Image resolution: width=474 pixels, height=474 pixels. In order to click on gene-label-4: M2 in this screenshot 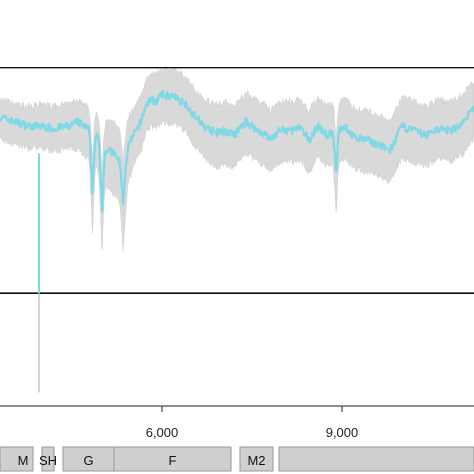, I will do `click(256, 460)`.